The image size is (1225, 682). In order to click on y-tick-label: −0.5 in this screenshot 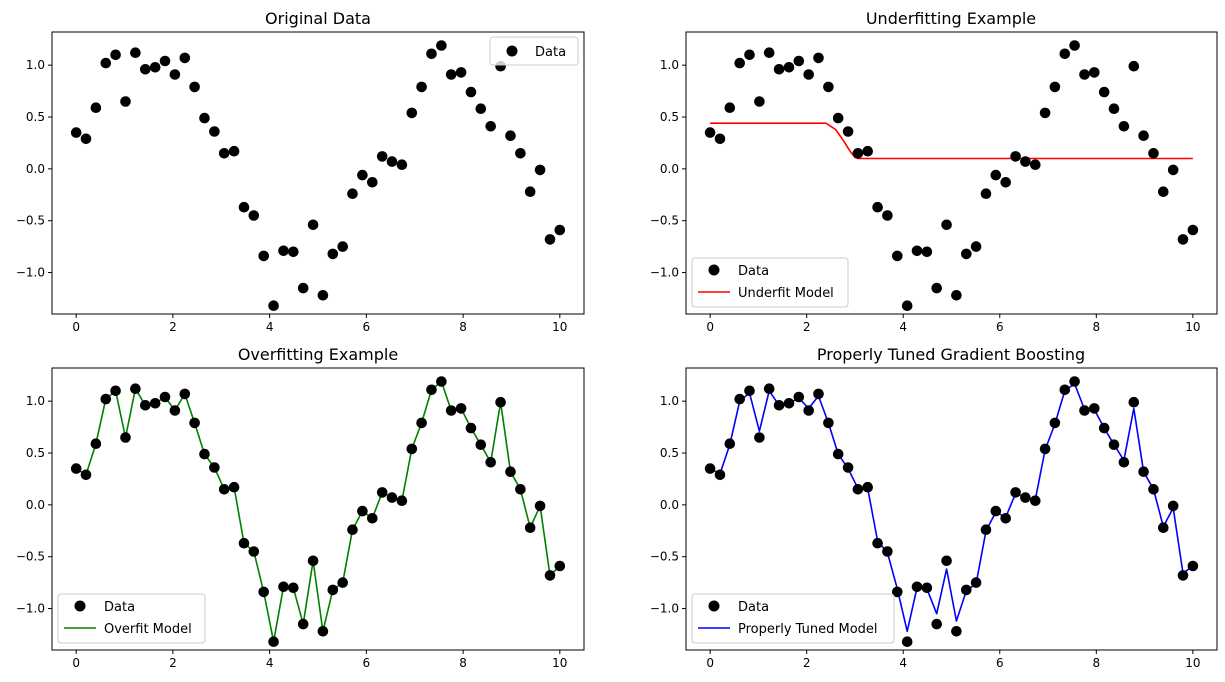, I will do `click(30, 221)`.